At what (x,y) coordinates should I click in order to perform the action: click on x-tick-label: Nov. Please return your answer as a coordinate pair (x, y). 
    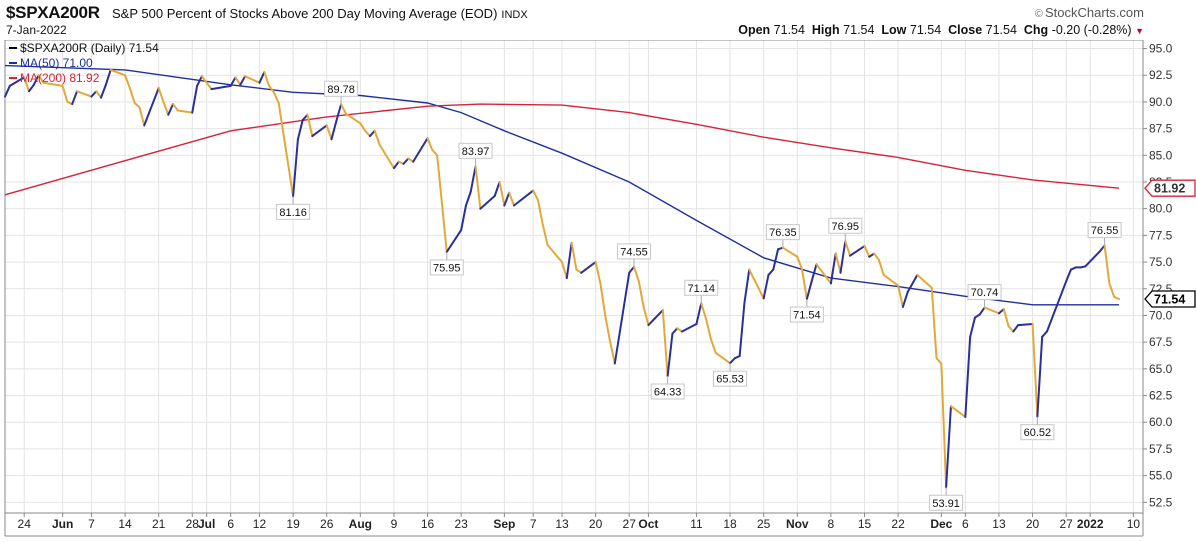
    Looking at the image, I should click on (797, 524).